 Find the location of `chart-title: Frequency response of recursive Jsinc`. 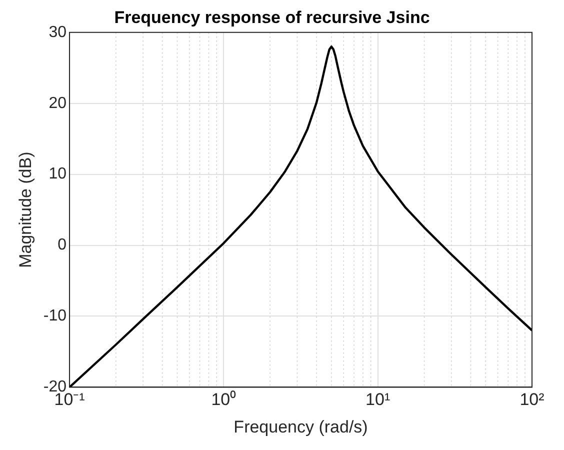

chart-title: Frequency response of recursive Jsinc is located at coordinates (272, 17).